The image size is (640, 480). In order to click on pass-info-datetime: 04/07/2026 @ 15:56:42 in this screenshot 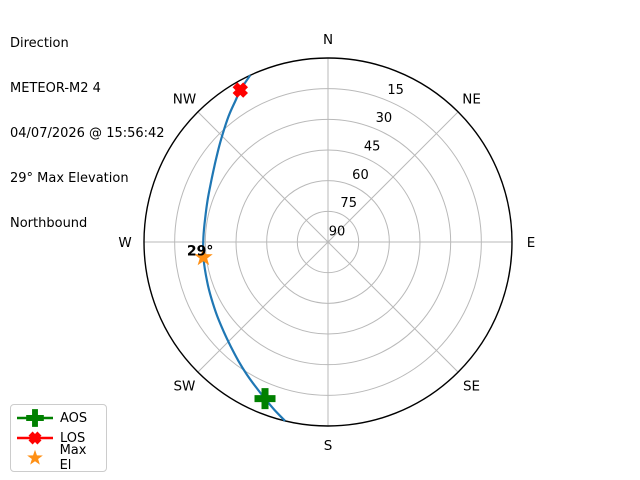, I will do `click(87, 133)`.